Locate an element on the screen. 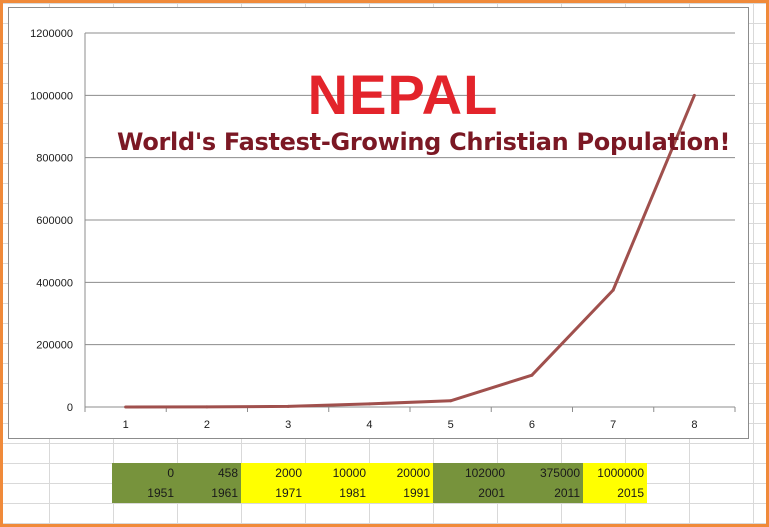  y-tick-label: 1000000 is located at coordinates (51, 96).